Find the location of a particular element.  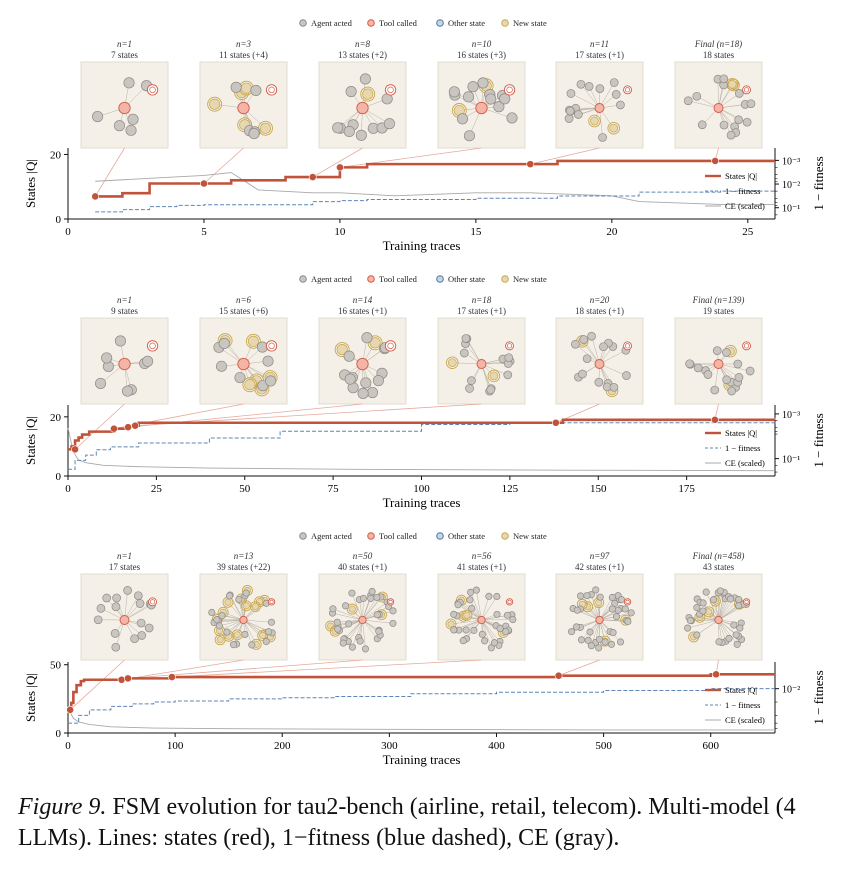

x-tick-label: 175 is located at coordinates (686, 489).